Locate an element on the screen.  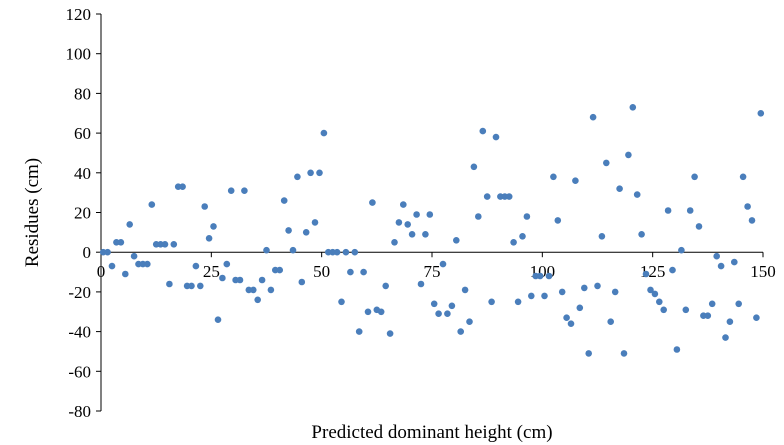
y-tick-label: 100 is located at coordinates (79, 54).